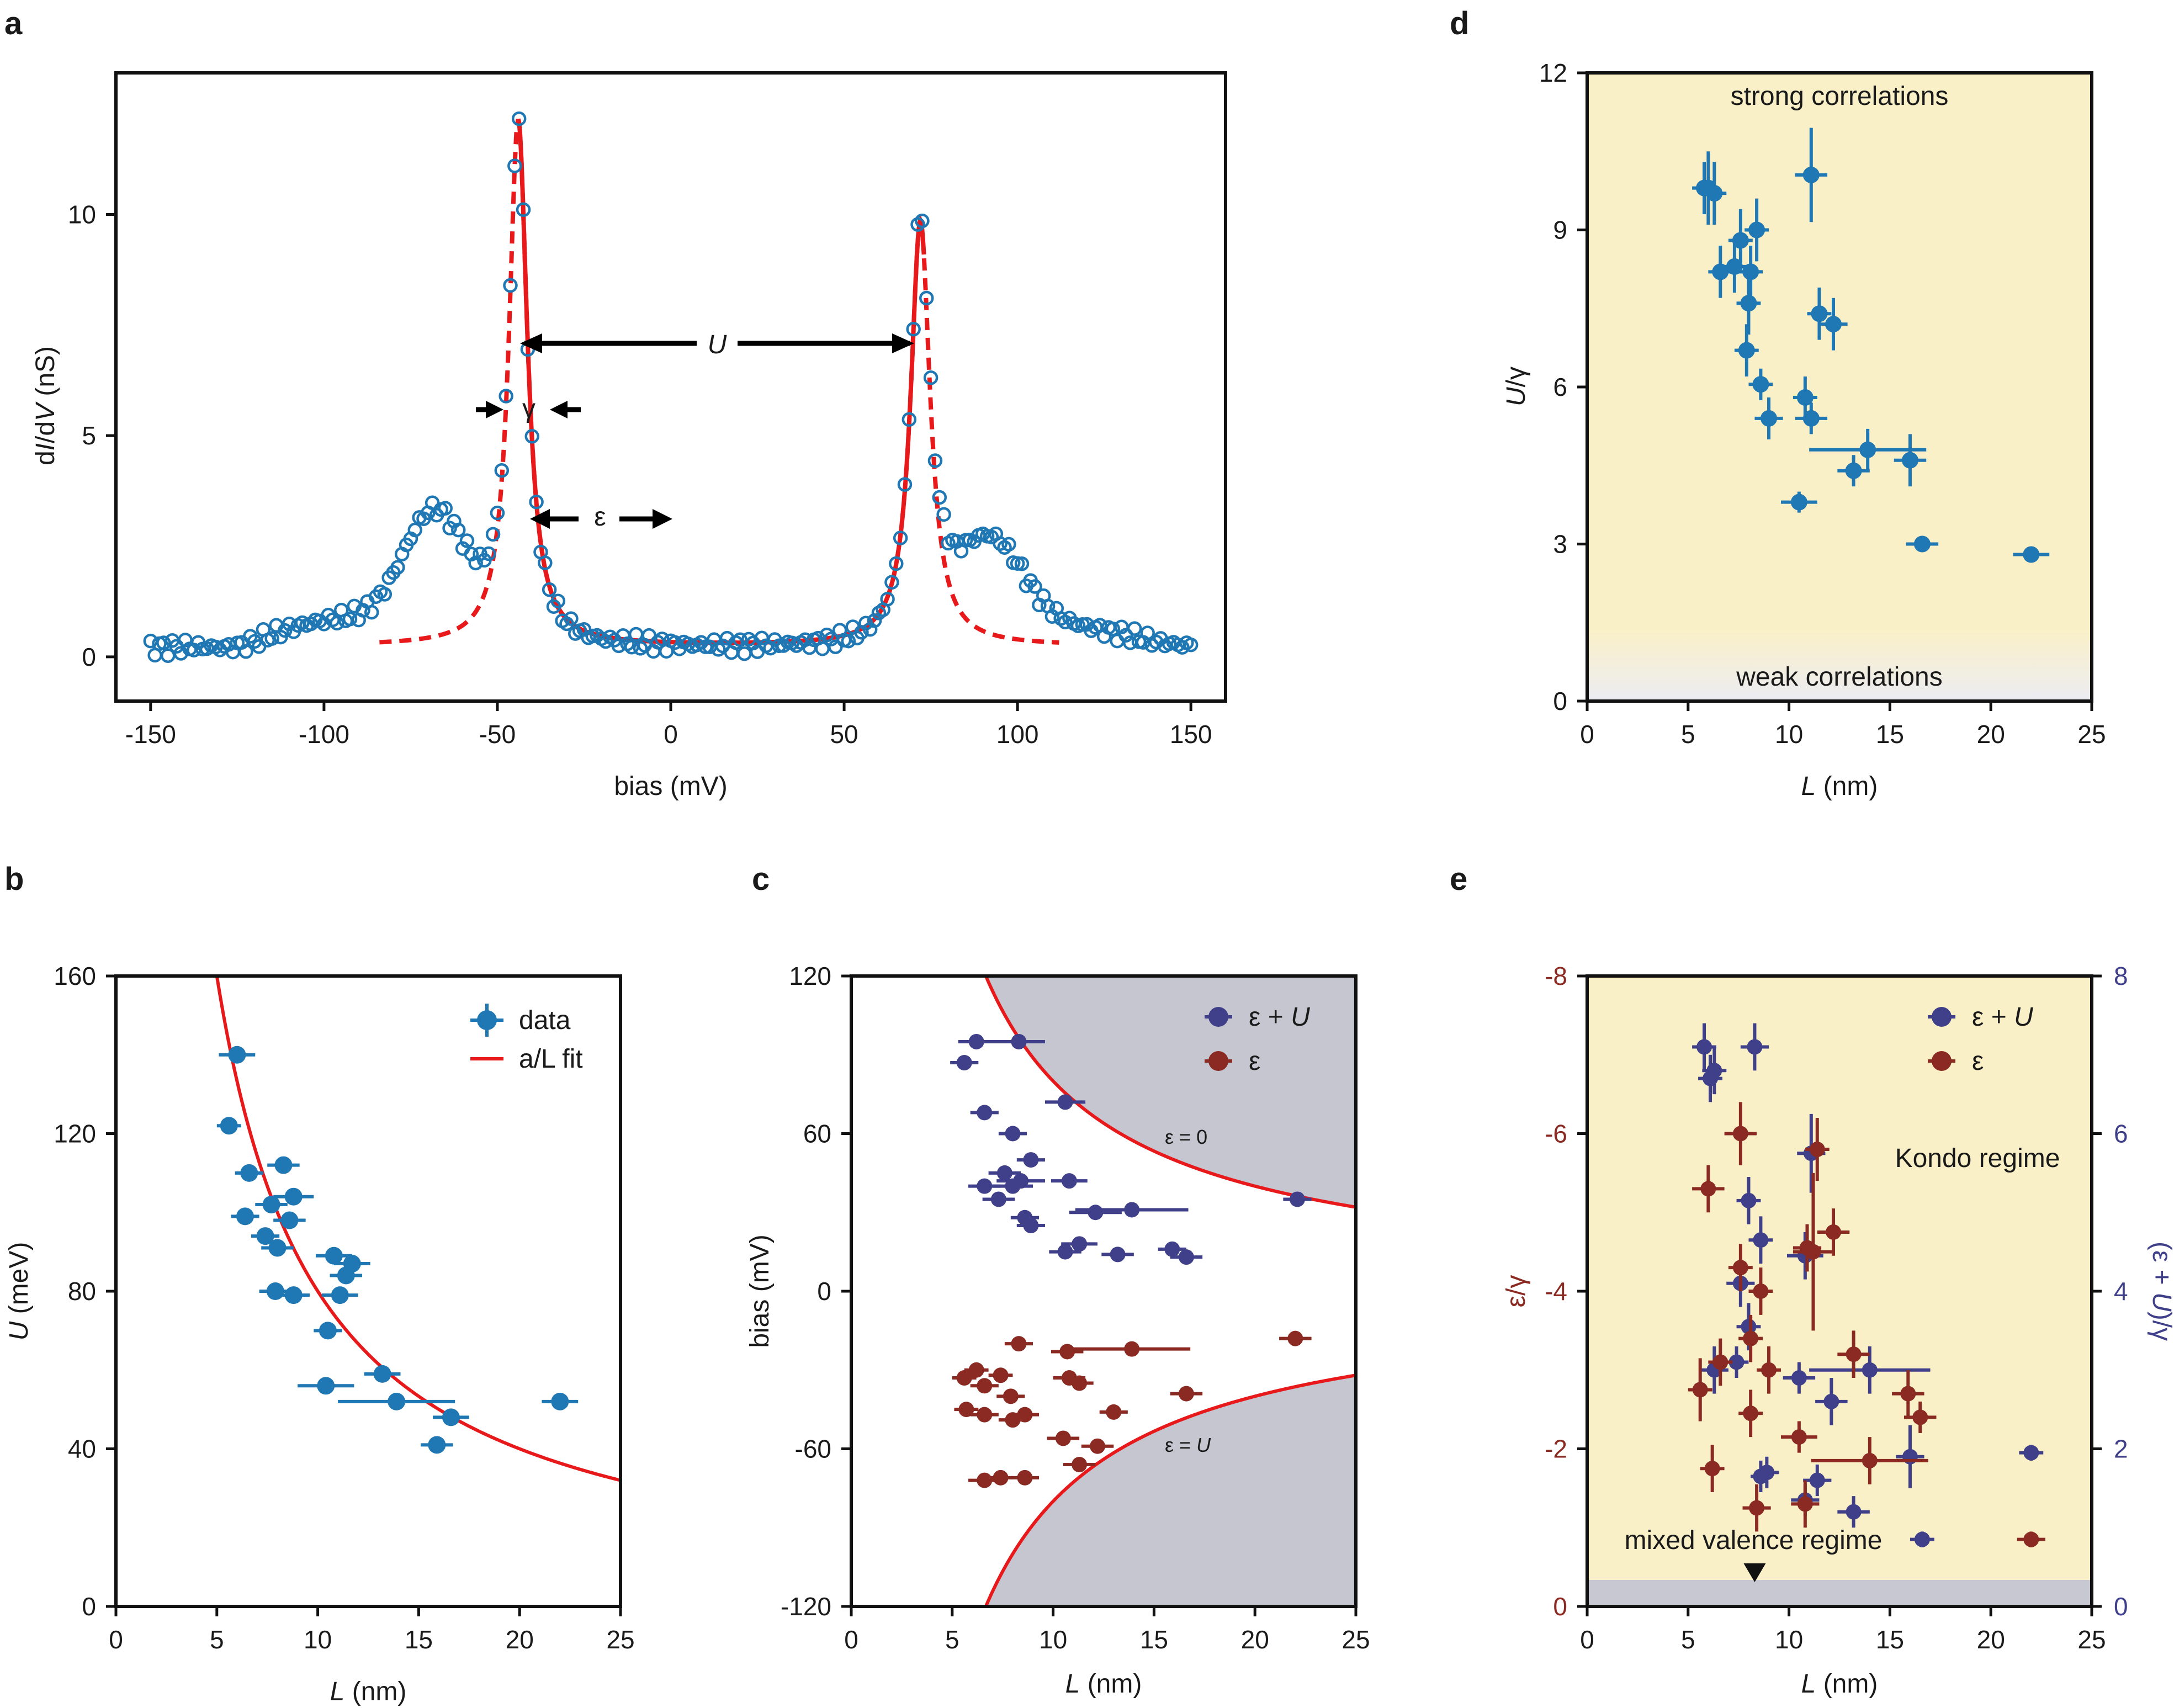 This screenshot has width=2174, height=1708. I want to click on eps-zero-label: ε = 0, so click(1186, 1137).